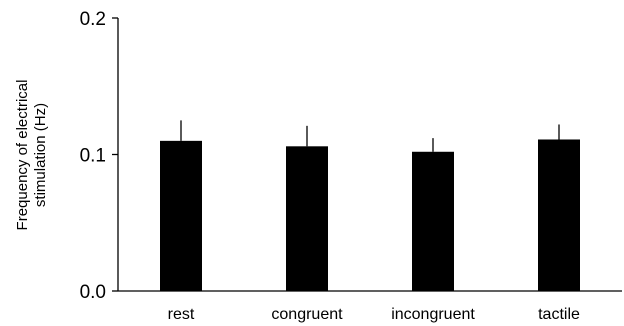 The height and width of the screenshot is (326, 624). What do you see at coordinates (181, 215) in the screenshot?
I see `bar-rest` at bounding box center [181, 215].